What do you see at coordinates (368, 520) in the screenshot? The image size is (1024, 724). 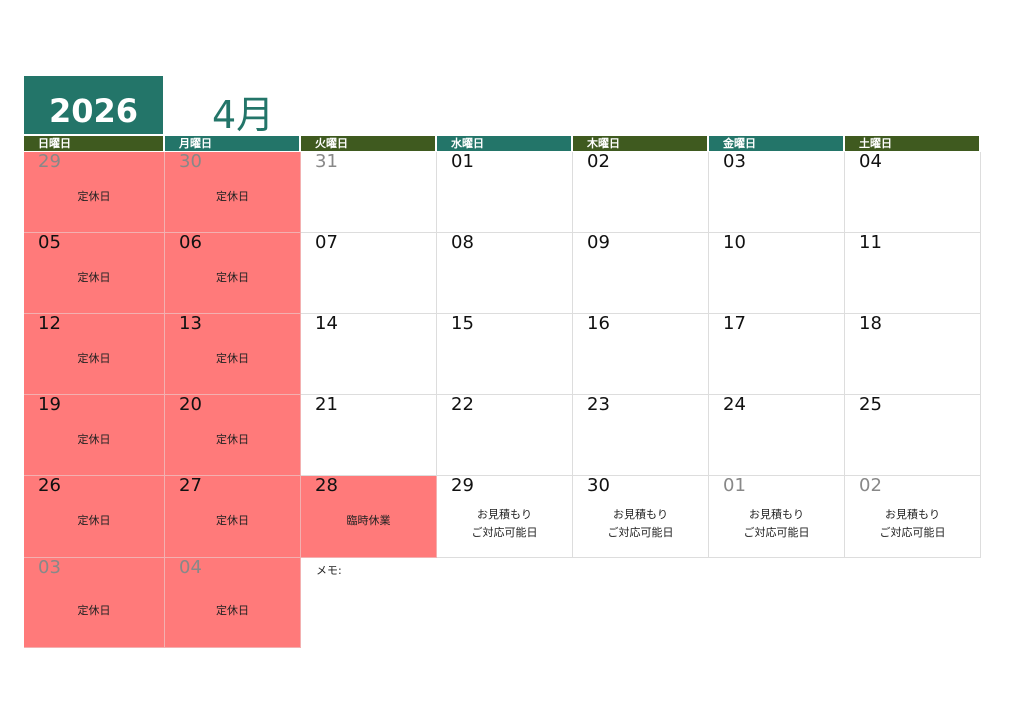 I see `day-note: 臨時休業` at bounding box center [368, 520].